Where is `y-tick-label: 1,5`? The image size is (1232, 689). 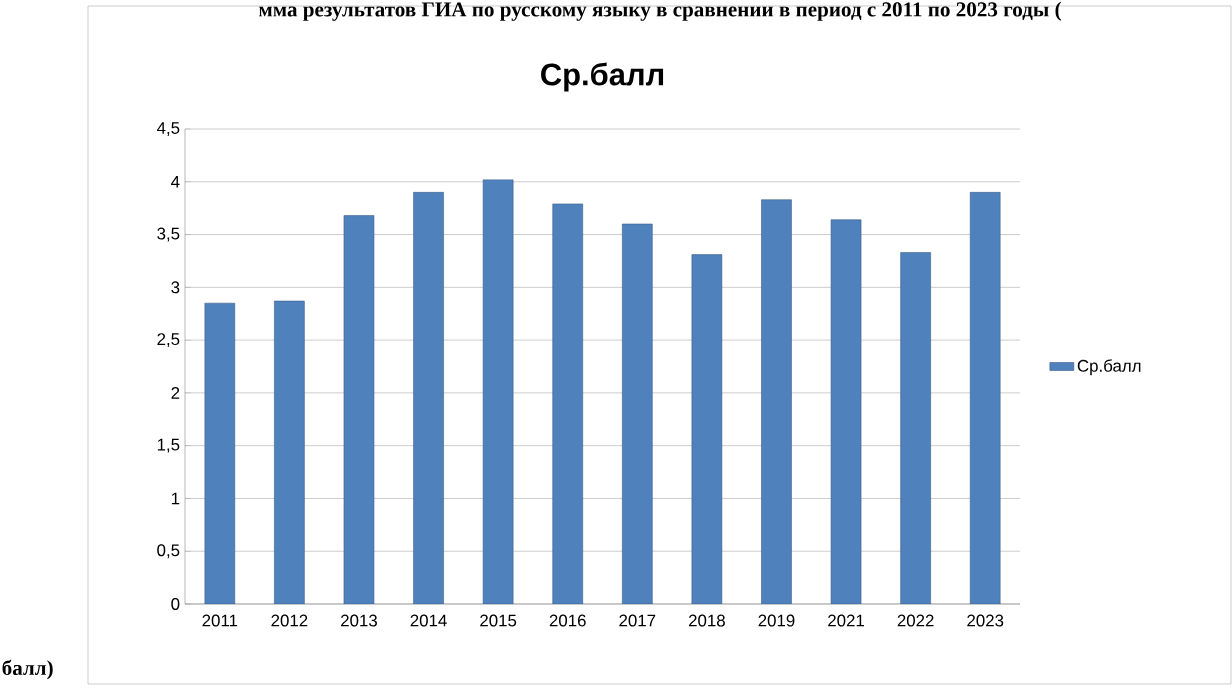 y-tick-label: 1,5 is located at coordinates (168, 445).